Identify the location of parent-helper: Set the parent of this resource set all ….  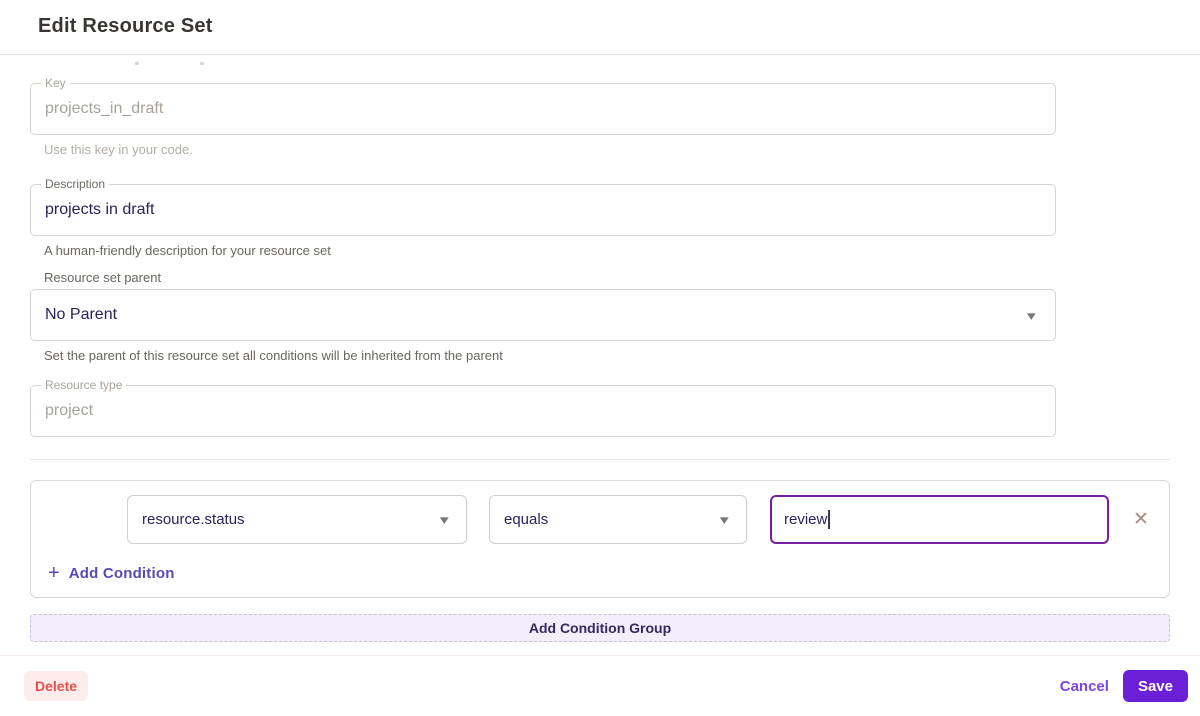
(273, 355).